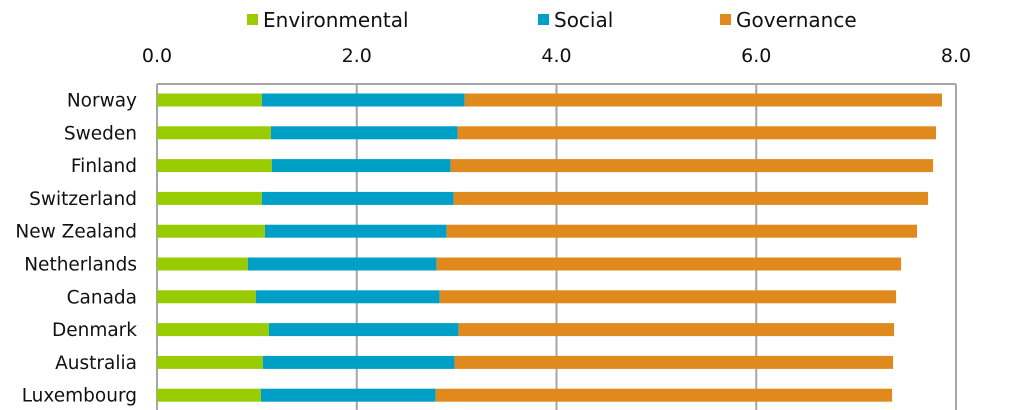 This screenshot has height=410, width=1024. Describe the element at coordinates (214, 166) in the screenshot. I see `bar-environmental-finland` at that location.